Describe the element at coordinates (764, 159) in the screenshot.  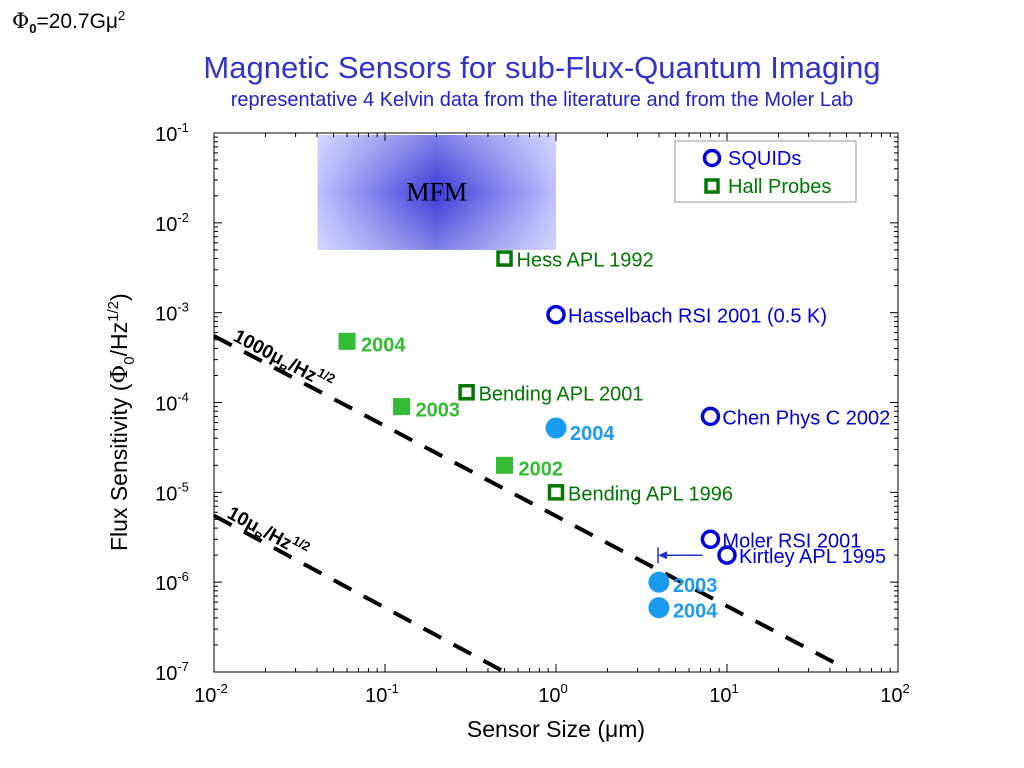
I see `legend-label: SQUIDs` at that location.